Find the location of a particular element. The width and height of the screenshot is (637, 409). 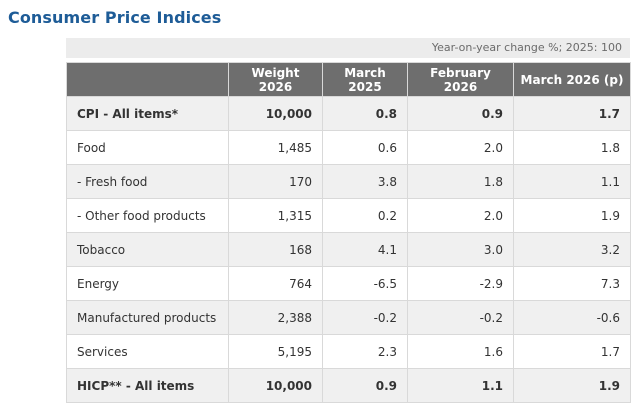

table-row: Services 5,195 2.3 1.6 1.7 is located at coordinates (348, 351).